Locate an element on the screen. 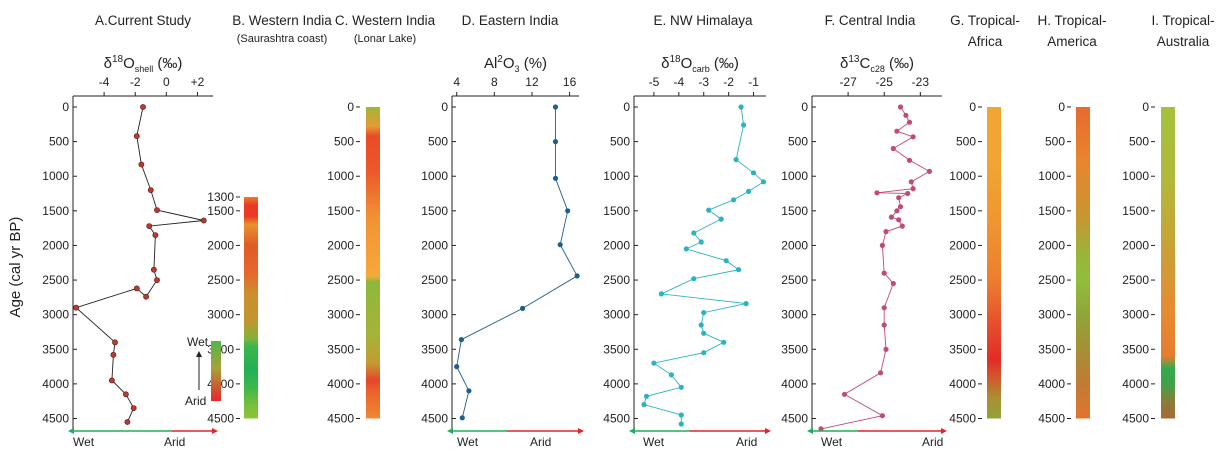 This screenshot has height=455, width=1216. panel-title: F. Central India is located at coordinates (870, 20).